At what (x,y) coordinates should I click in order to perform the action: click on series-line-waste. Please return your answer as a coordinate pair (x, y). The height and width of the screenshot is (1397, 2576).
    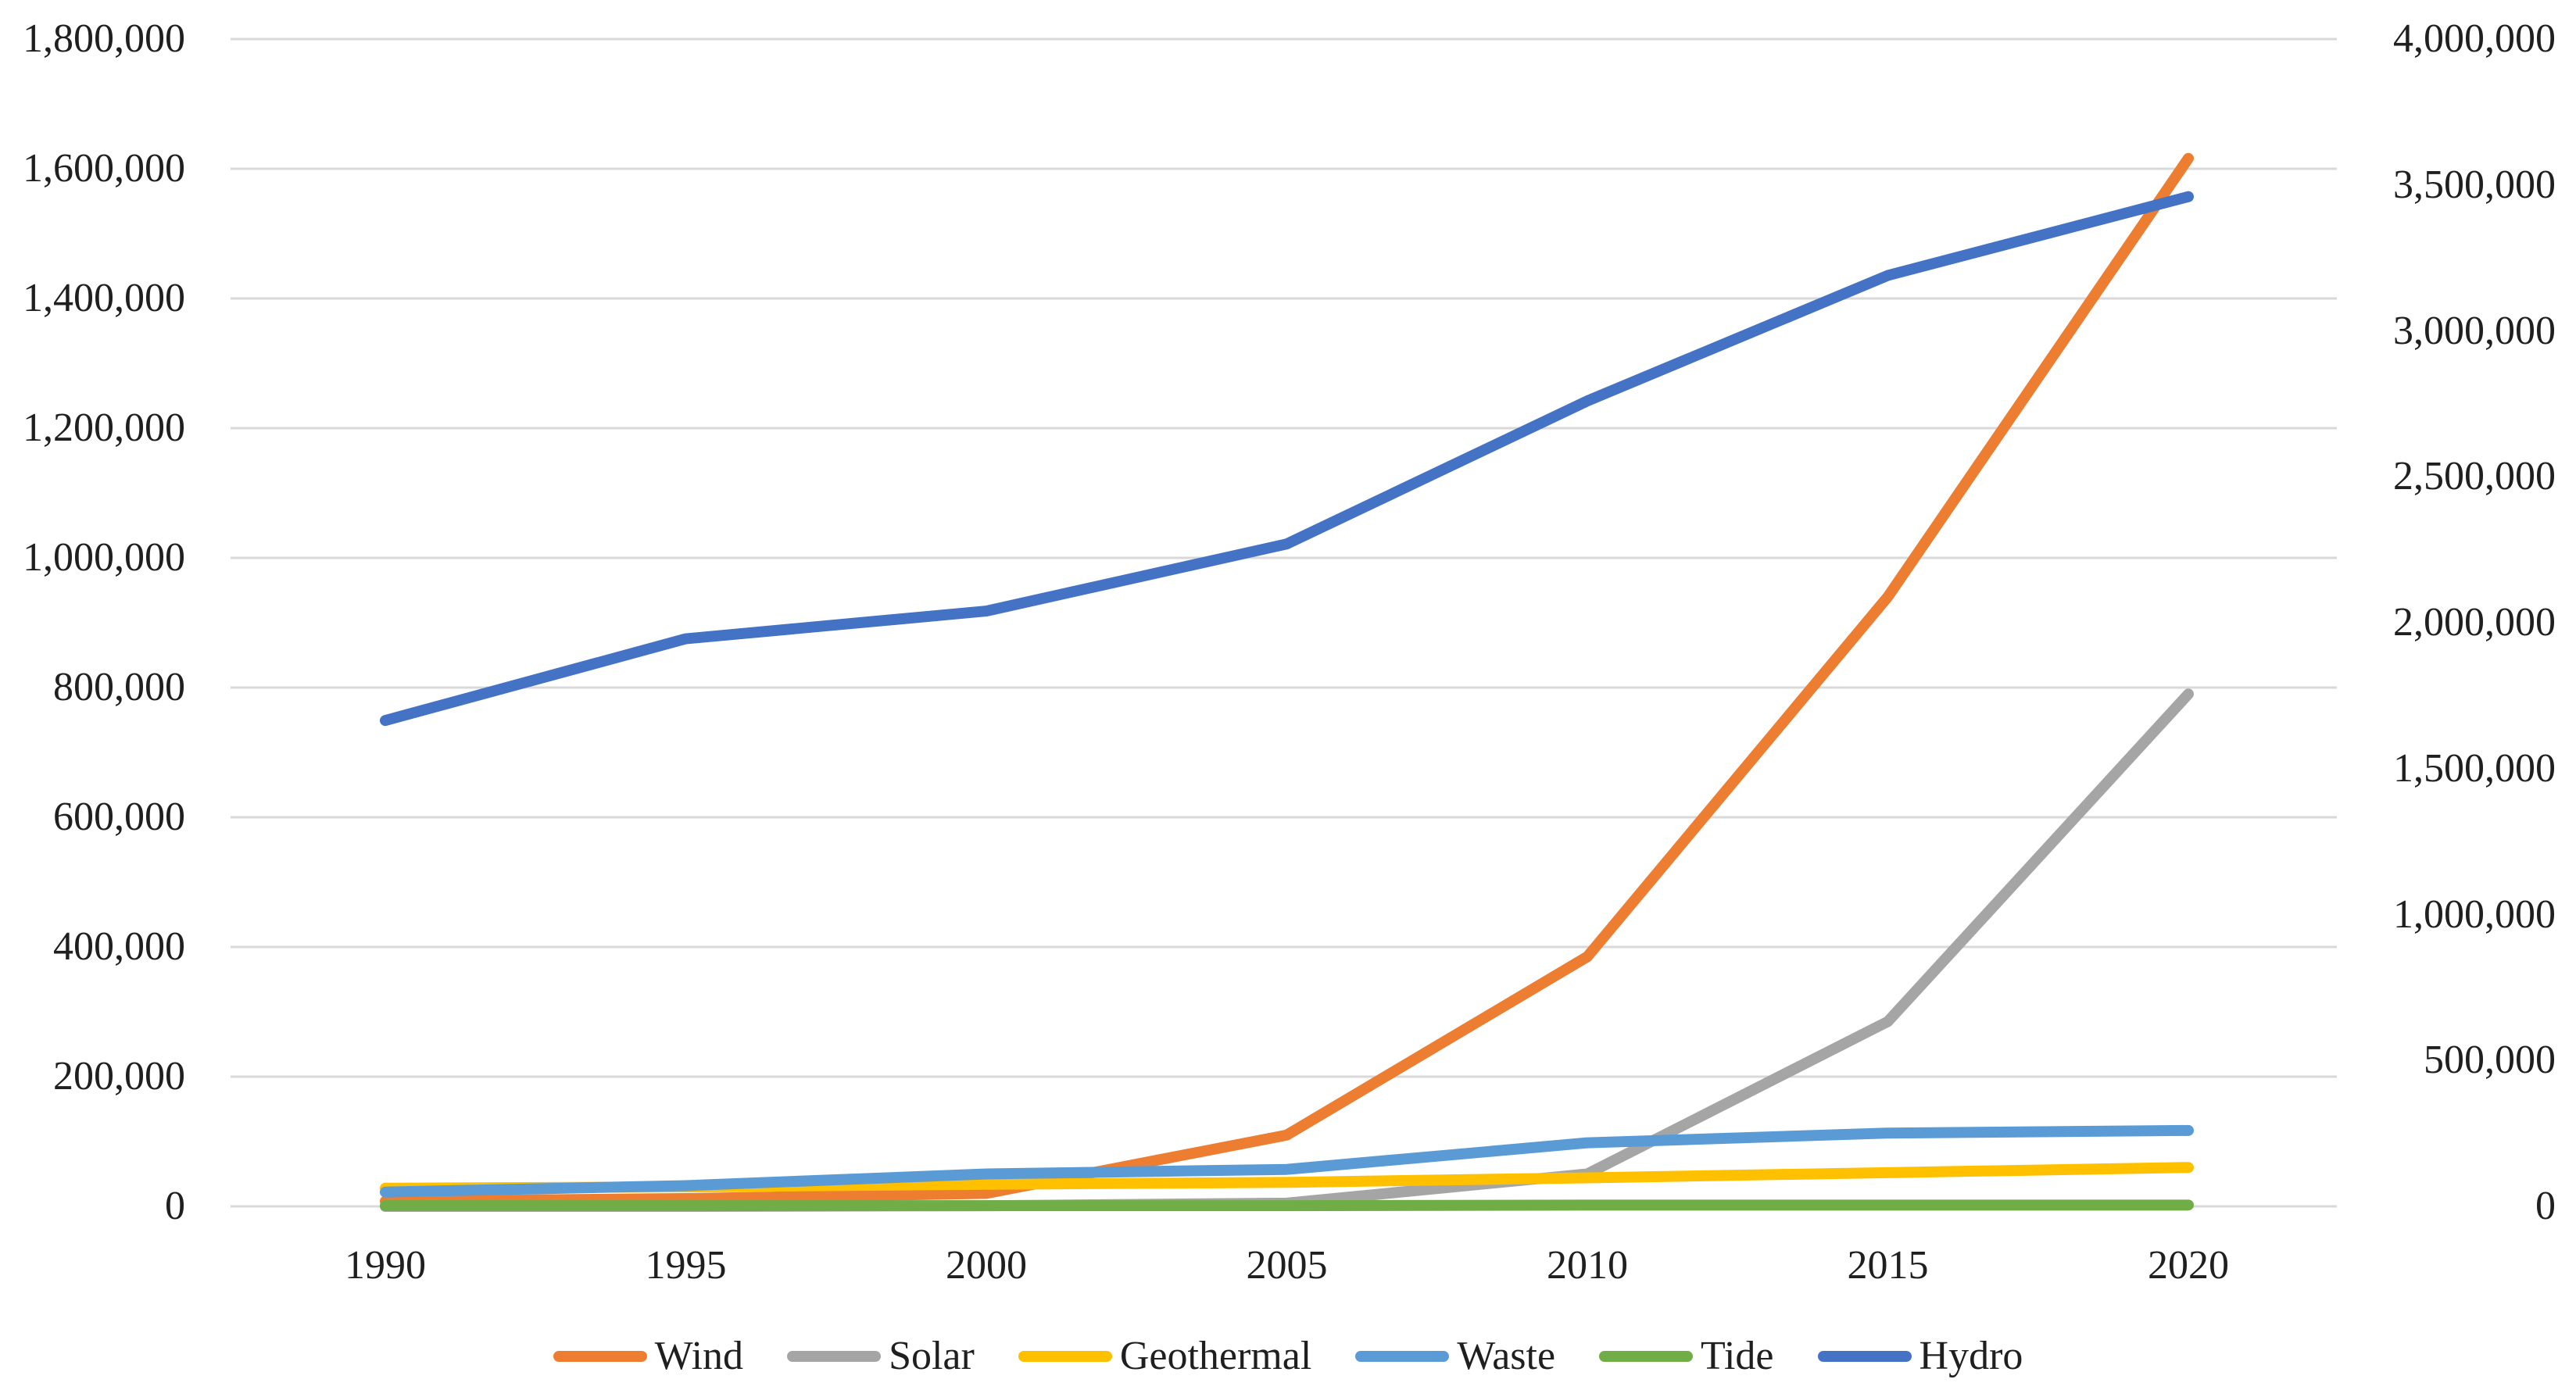
    Looking at the image, I should click on (1287, 1161).